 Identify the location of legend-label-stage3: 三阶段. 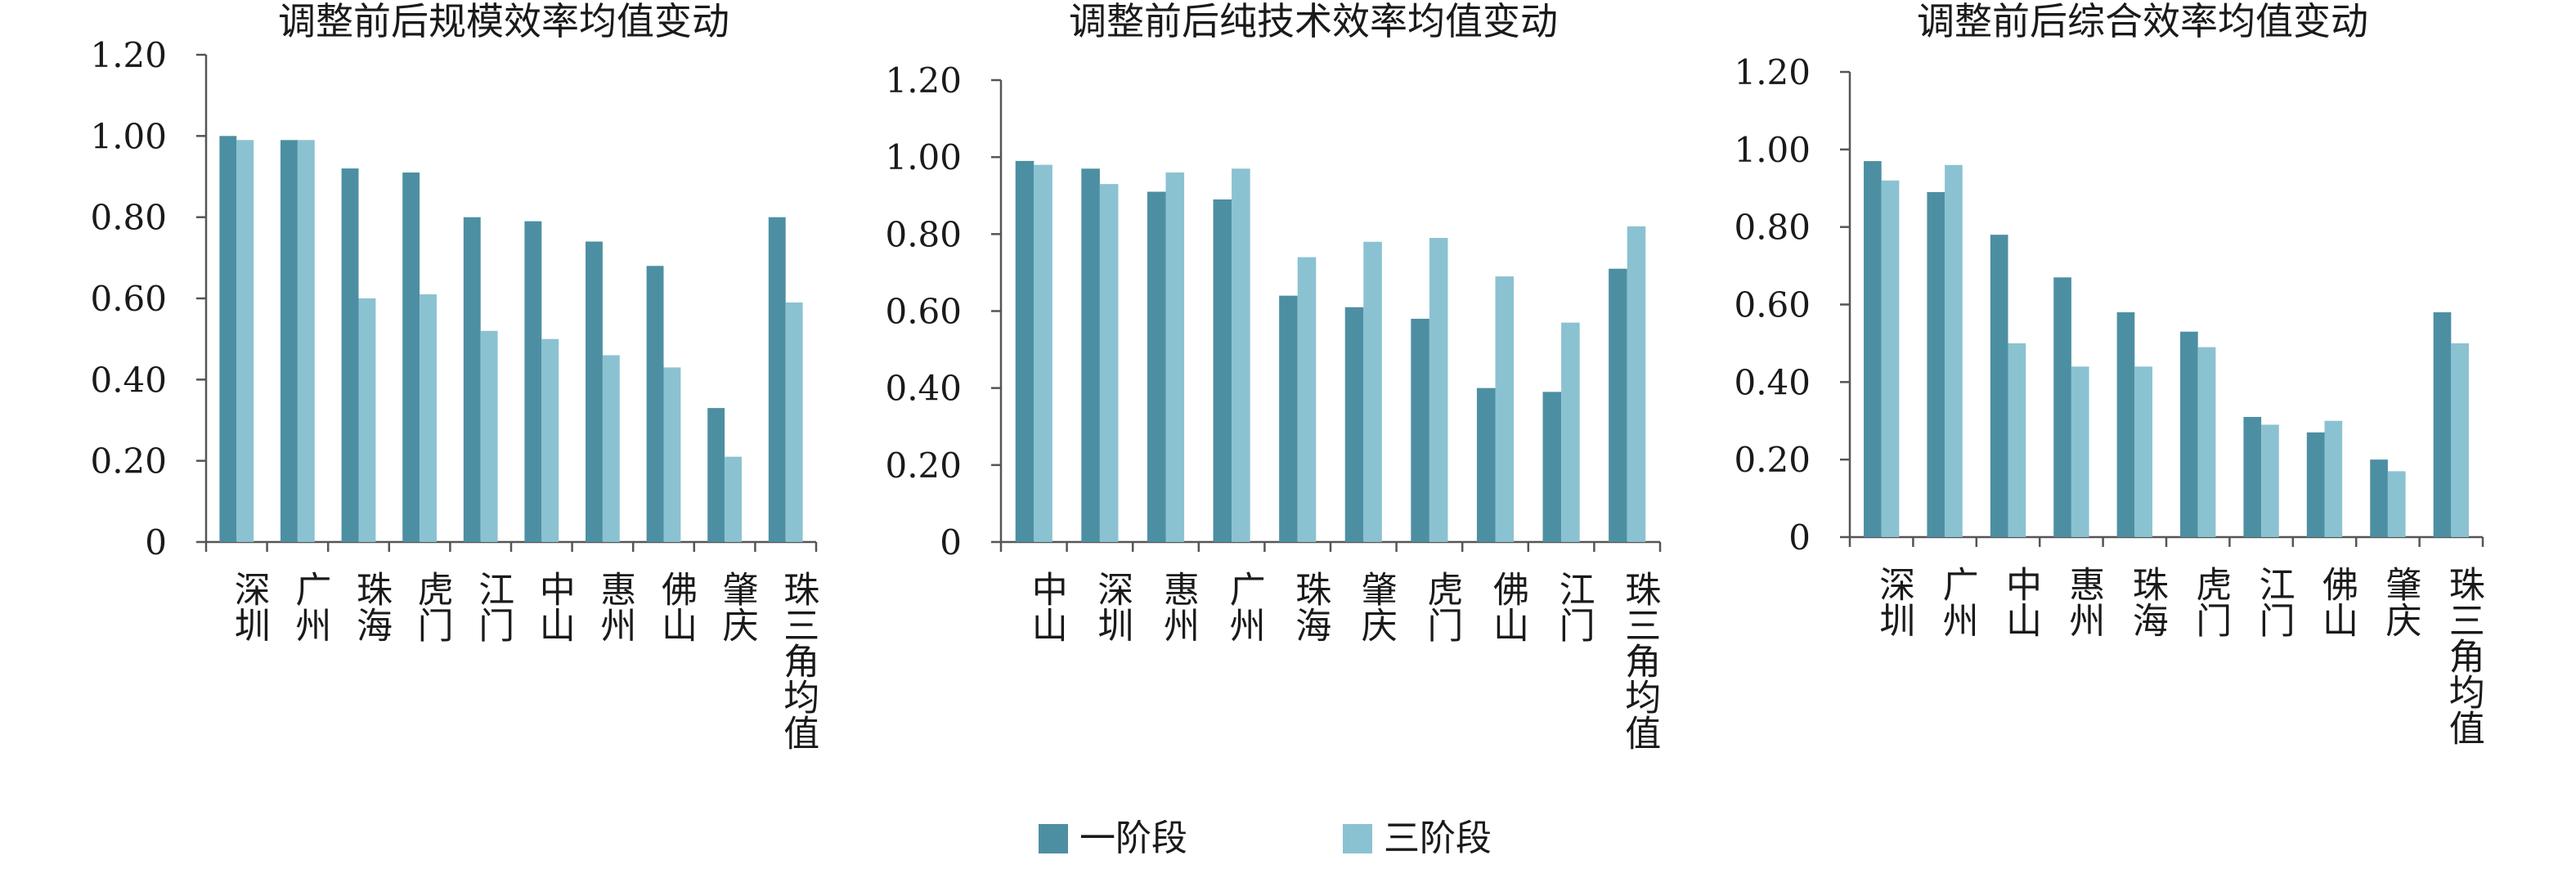
(1438, 838).